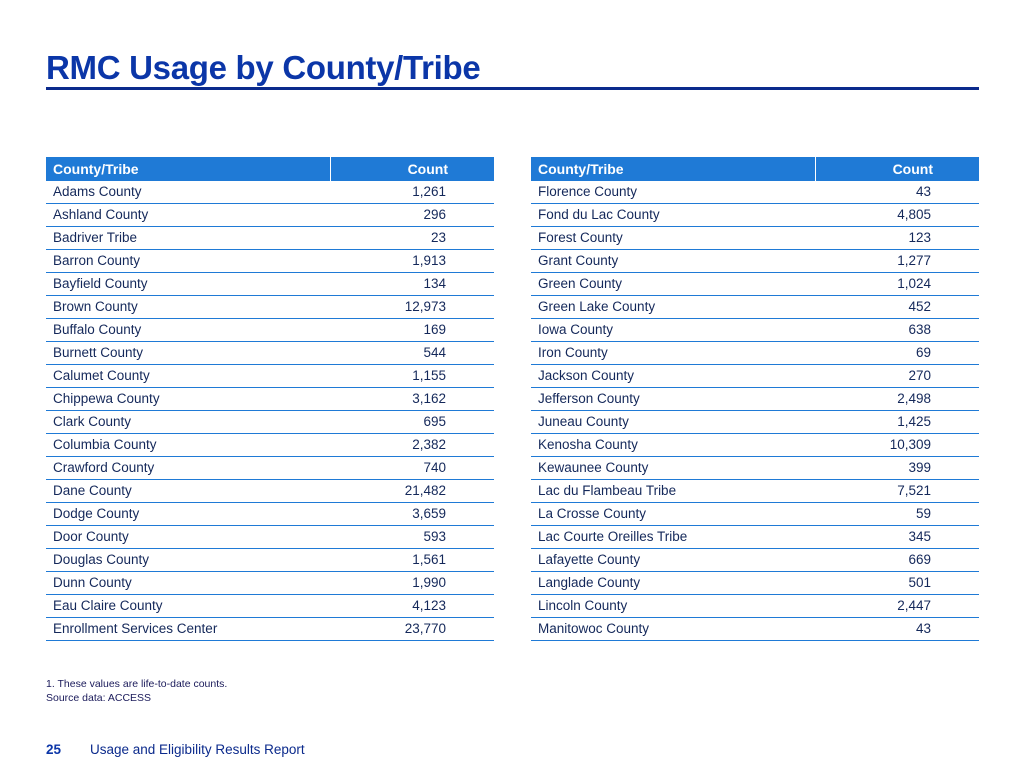 The height and width of the screenshot is (768, 1024). Describe the element at coordinates (188, 468) in the screenshot. I see `county-tribe-cell: Crawford County` at that location.